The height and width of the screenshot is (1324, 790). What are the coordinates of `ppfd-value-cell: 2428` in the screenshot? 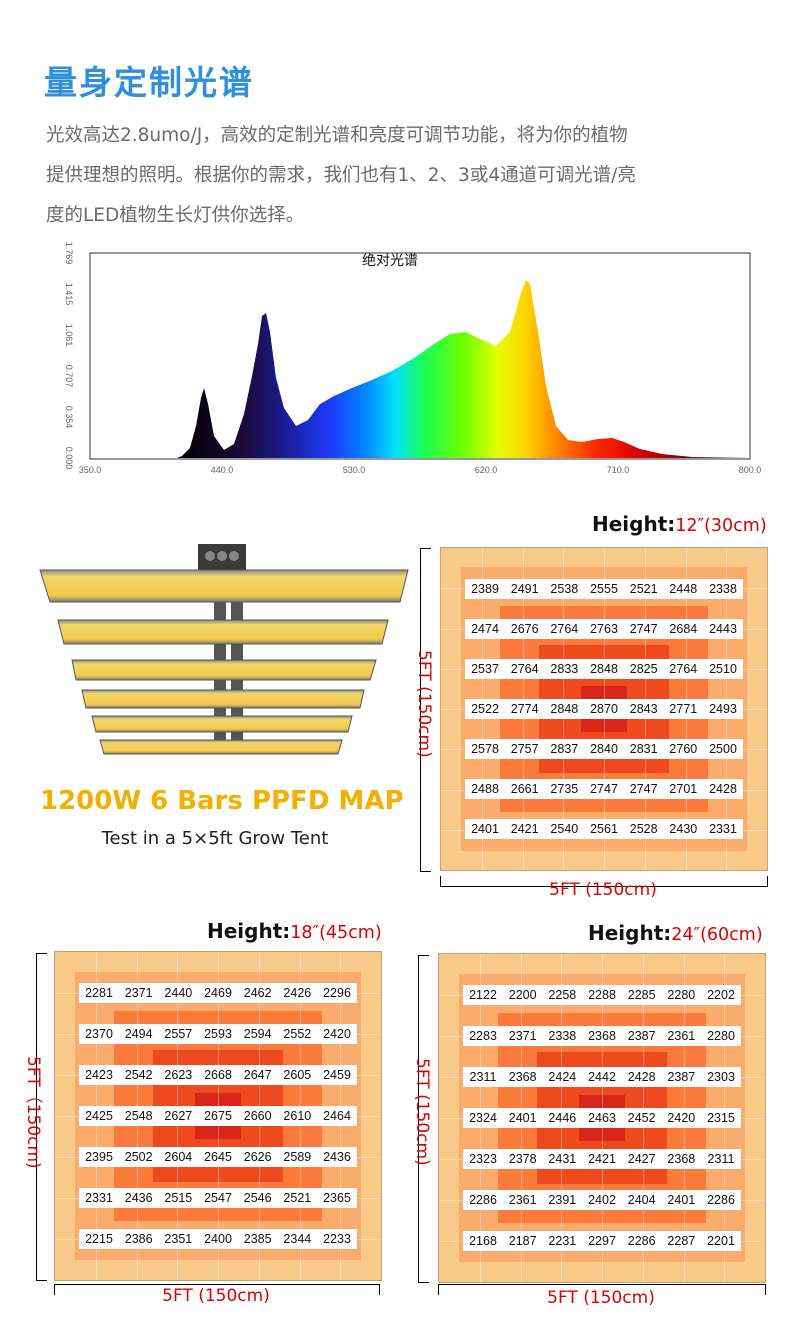 It's located at (723, 789).